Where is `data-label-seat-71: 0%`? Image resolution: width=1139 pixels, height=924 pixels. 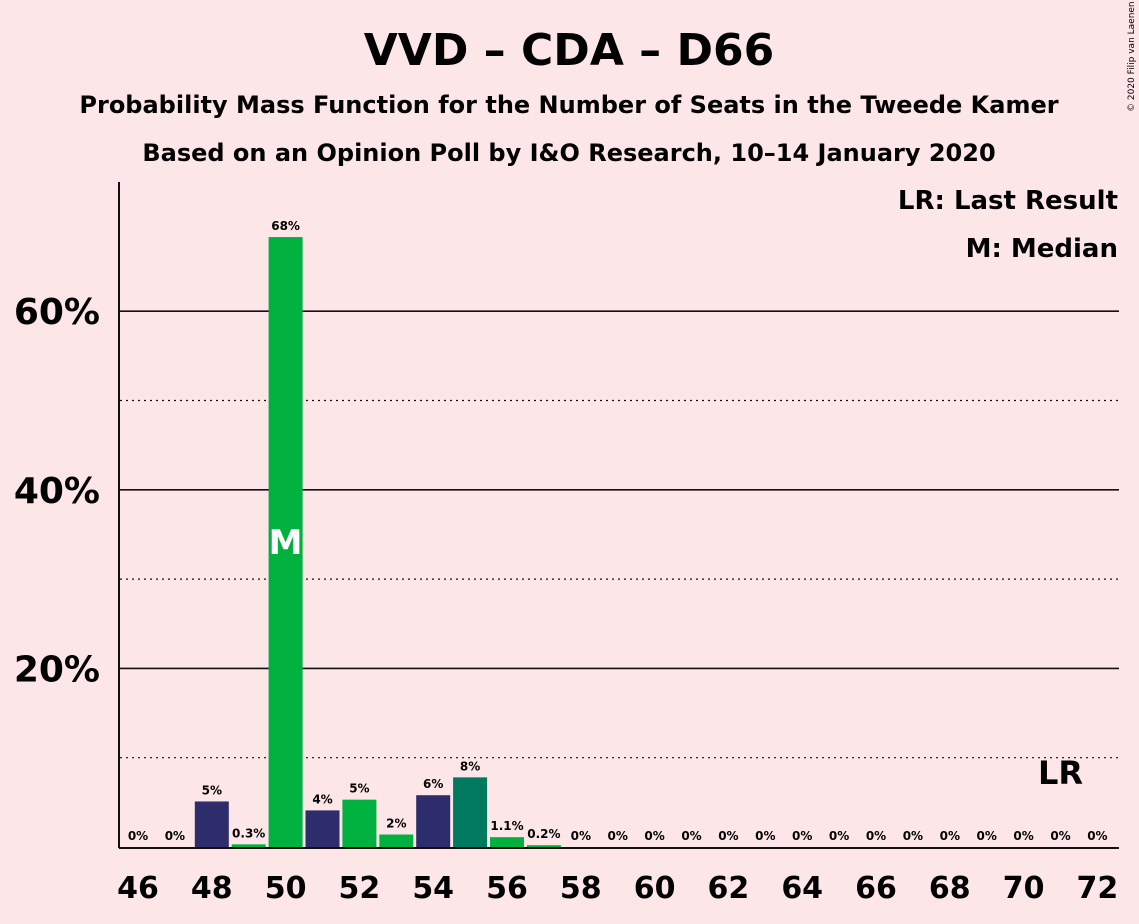 data-label-seat-71: 0% is located at coordinates (1060, 836).